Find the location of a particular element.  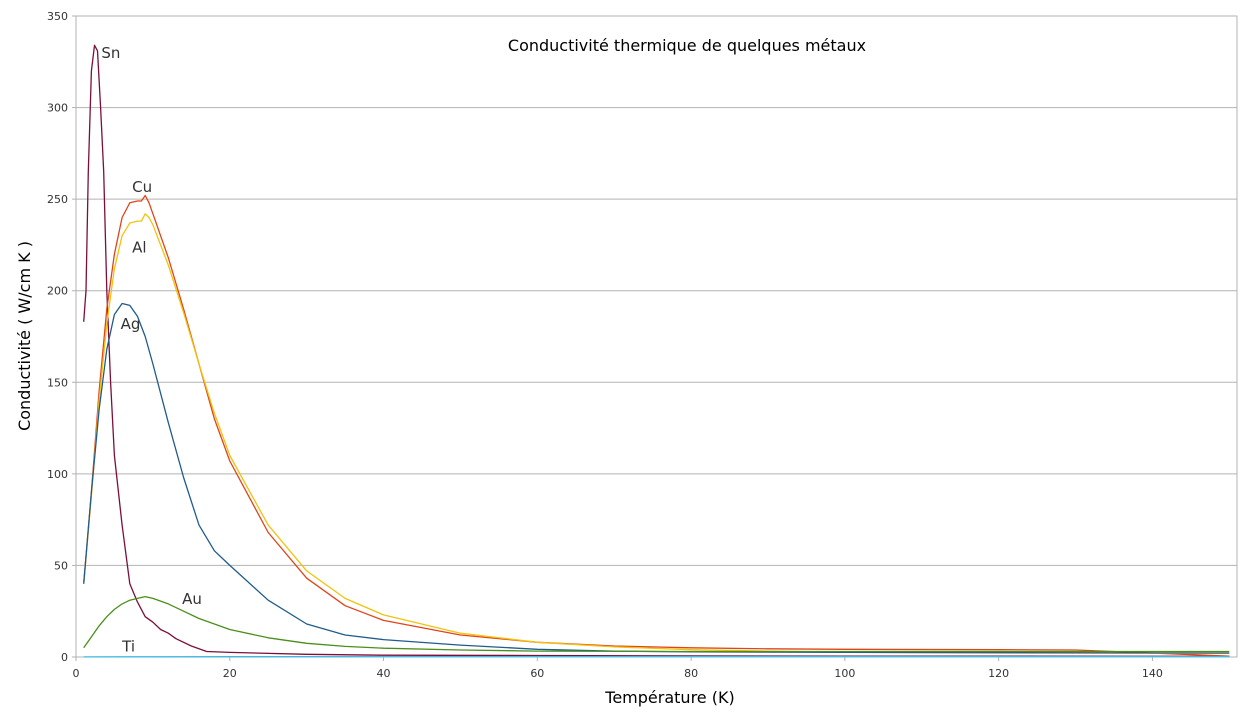

series-labels: Sn Cu Al Ag Au Ti is located at coordinates (151, 349).